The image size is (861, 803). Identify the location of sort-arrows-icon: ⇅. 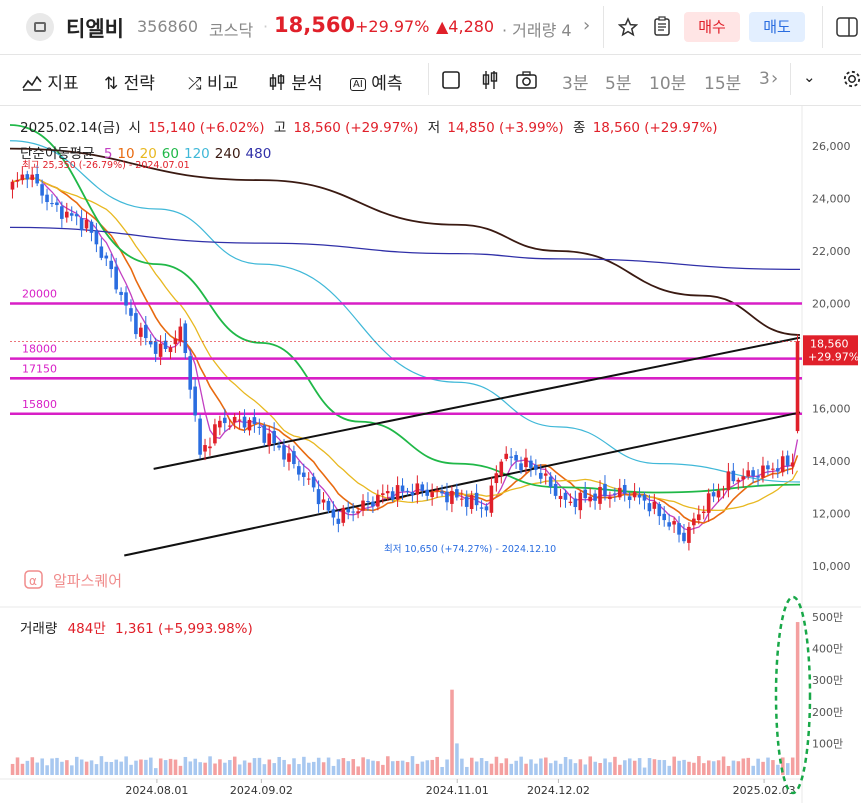
(111, 84).